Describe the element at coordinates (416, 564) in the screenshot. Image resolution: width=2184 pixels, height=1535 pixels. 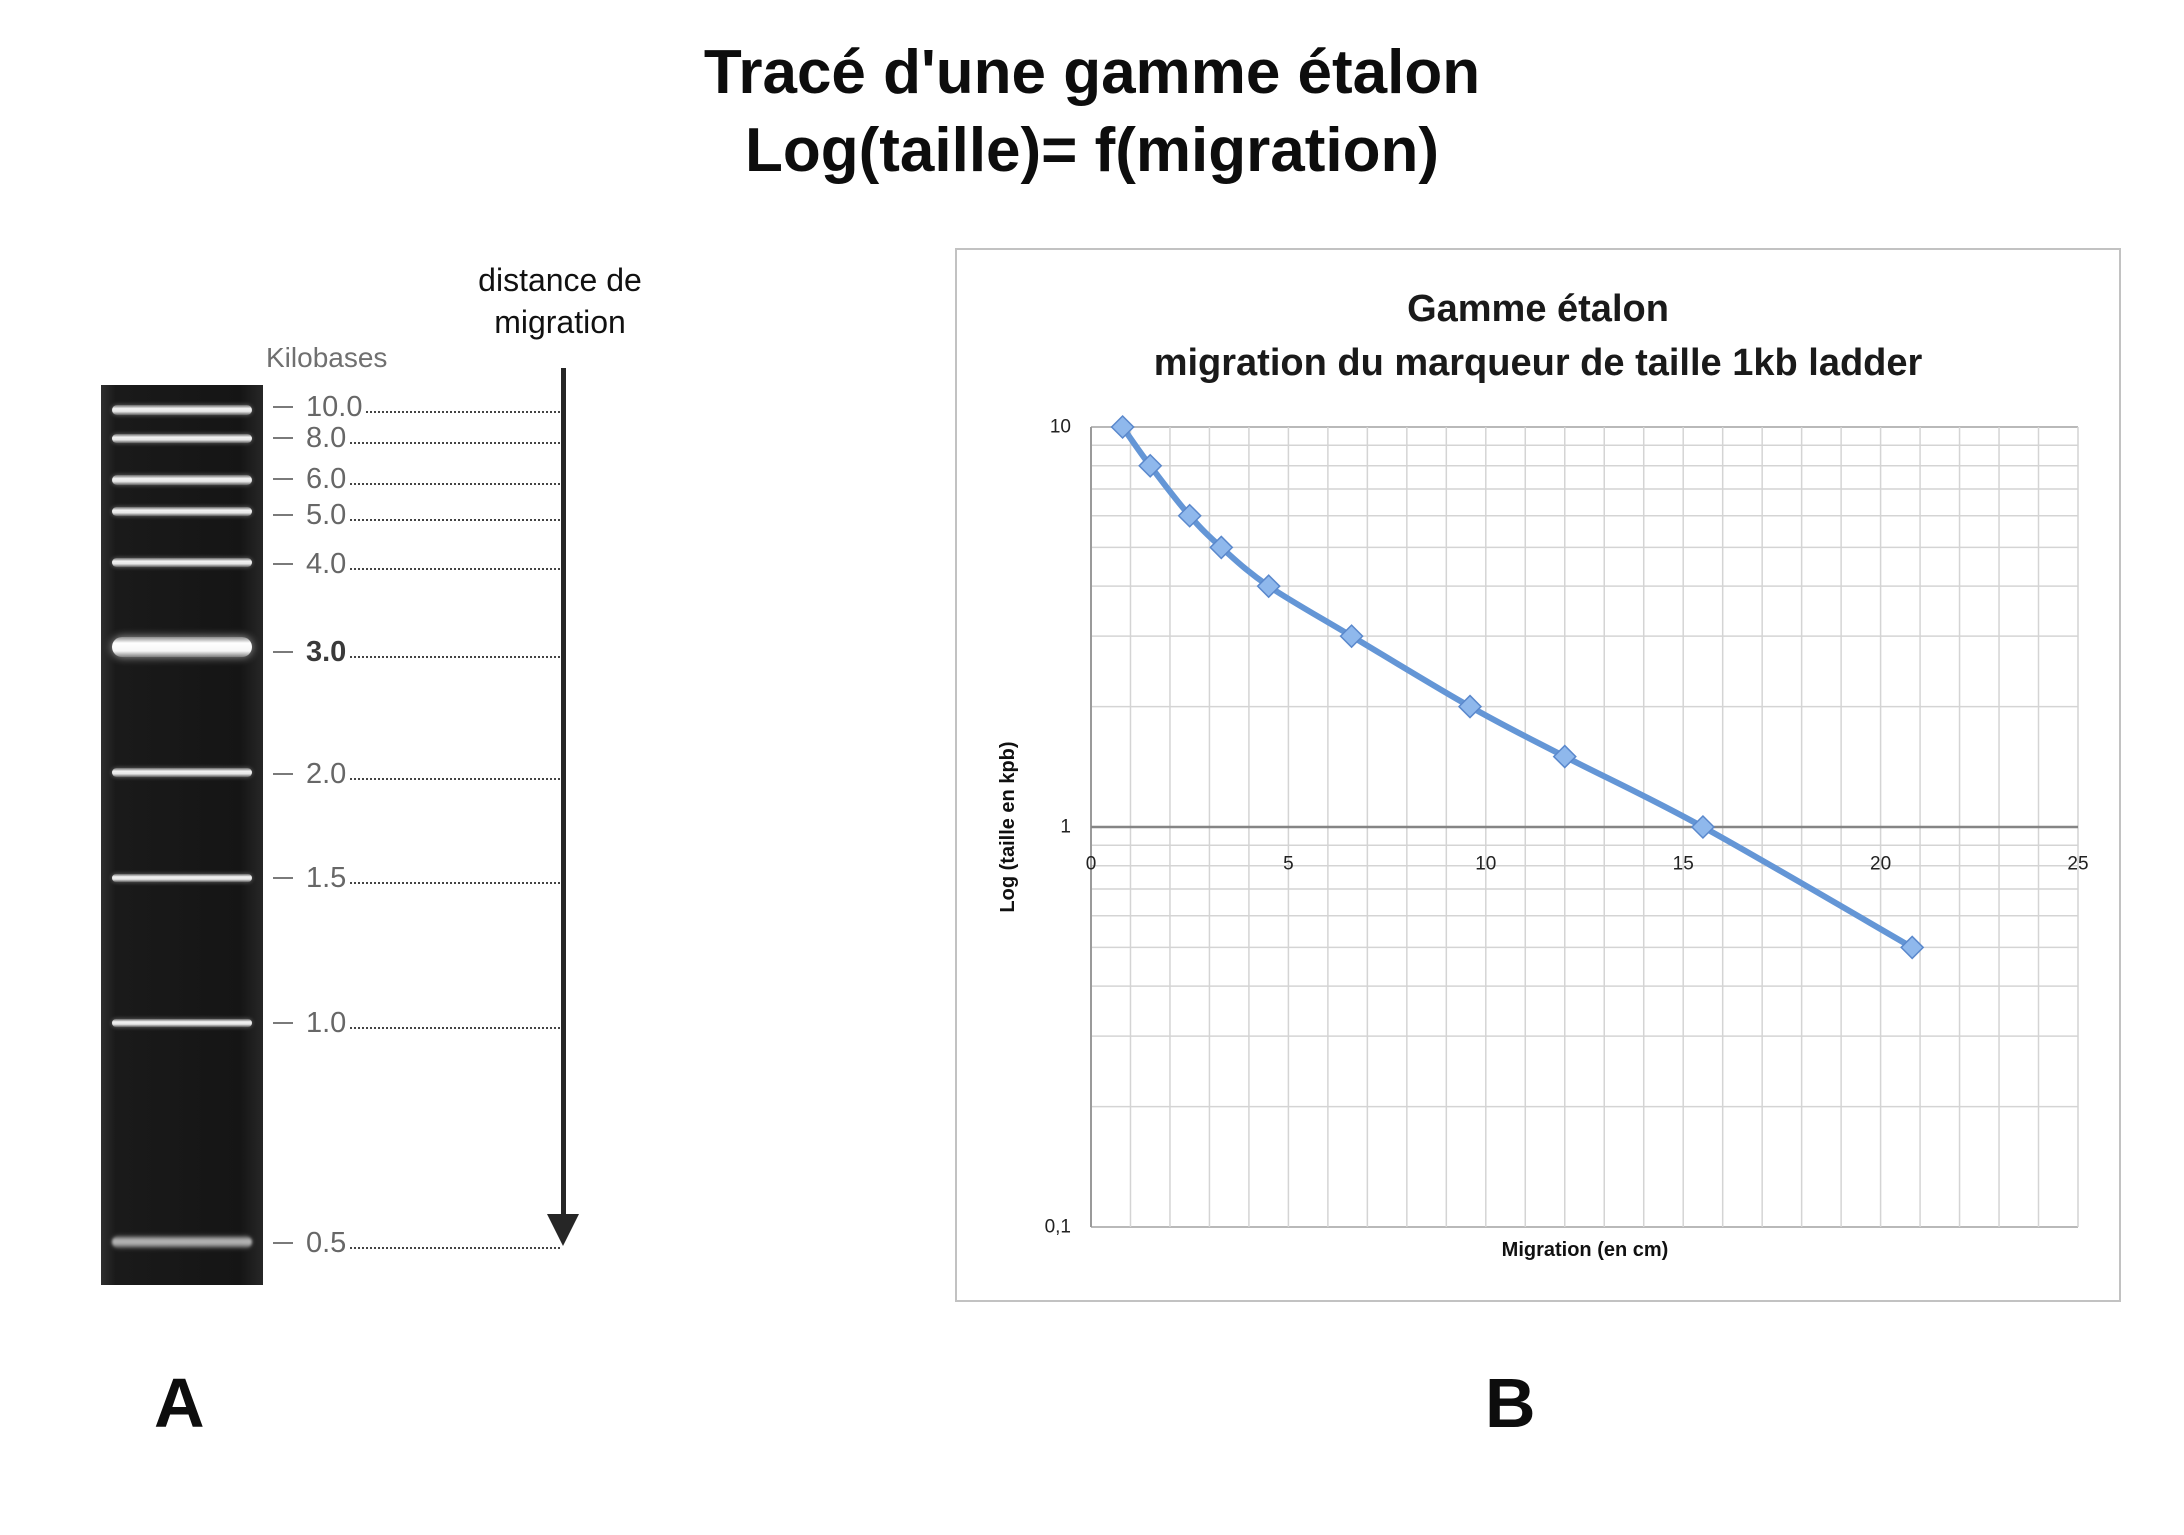
I see `ladder-marker-4kb: 4.0` at that location.